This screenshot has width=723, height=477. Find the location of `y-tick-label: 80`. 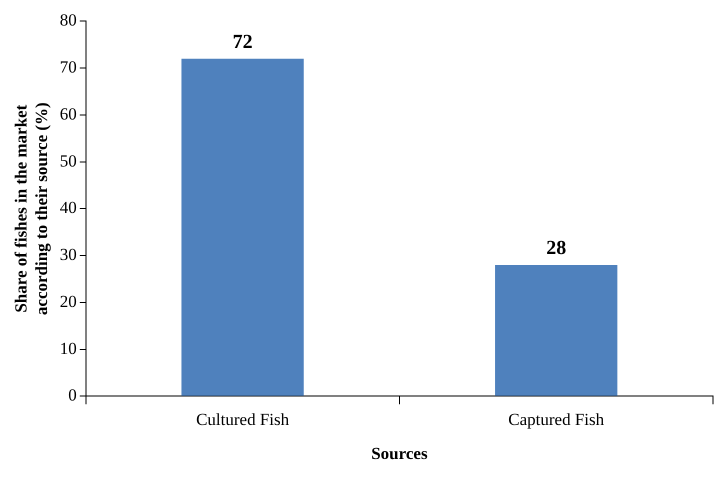

y-tick-label: 80 is located at coordinates (68, 20).